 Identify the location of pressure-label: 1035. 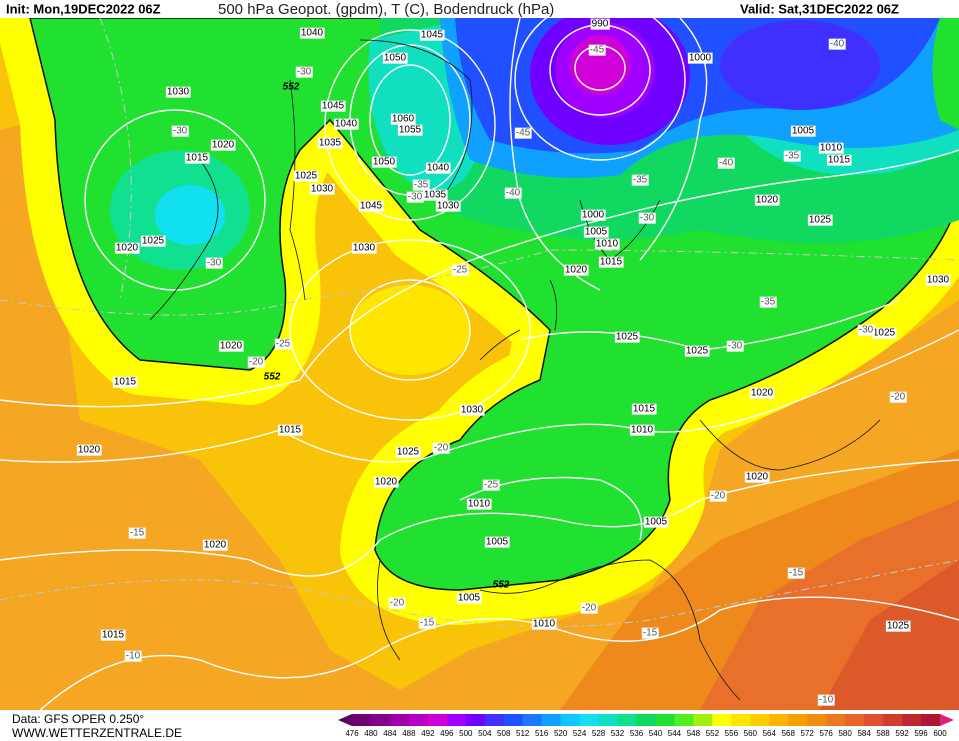
(330, 143).